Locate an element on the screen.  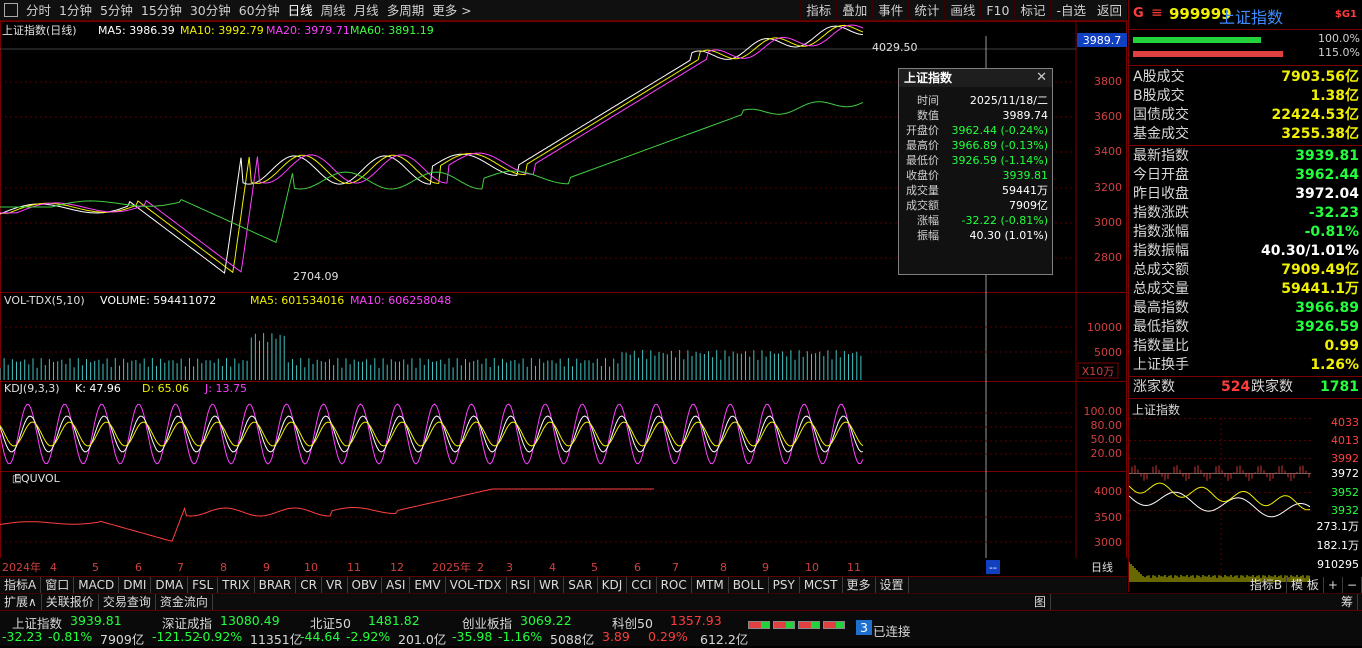
indicator-tab: MTM is located at coordinates (710, 585).